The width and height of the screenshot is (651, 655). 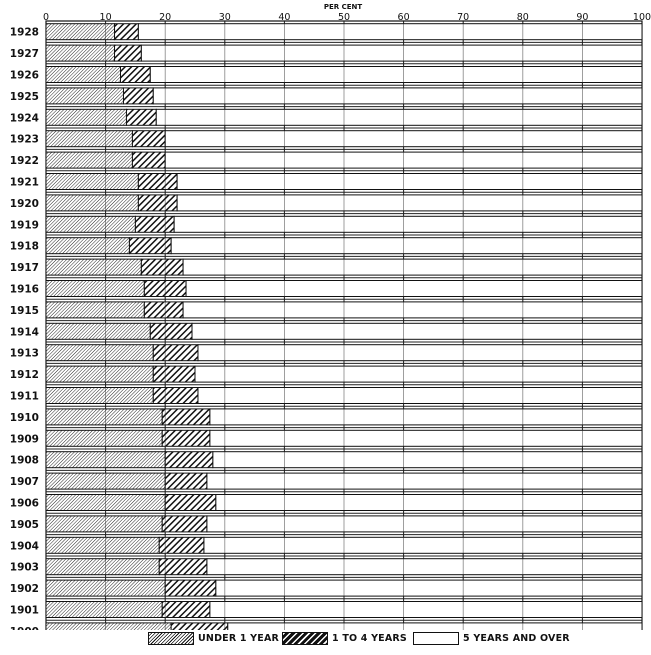 What do you see at coordinates (239, 638) in the screenshot?
I see `legend-label: UNDER 1 YEAR` at bounding box center [239, 638].